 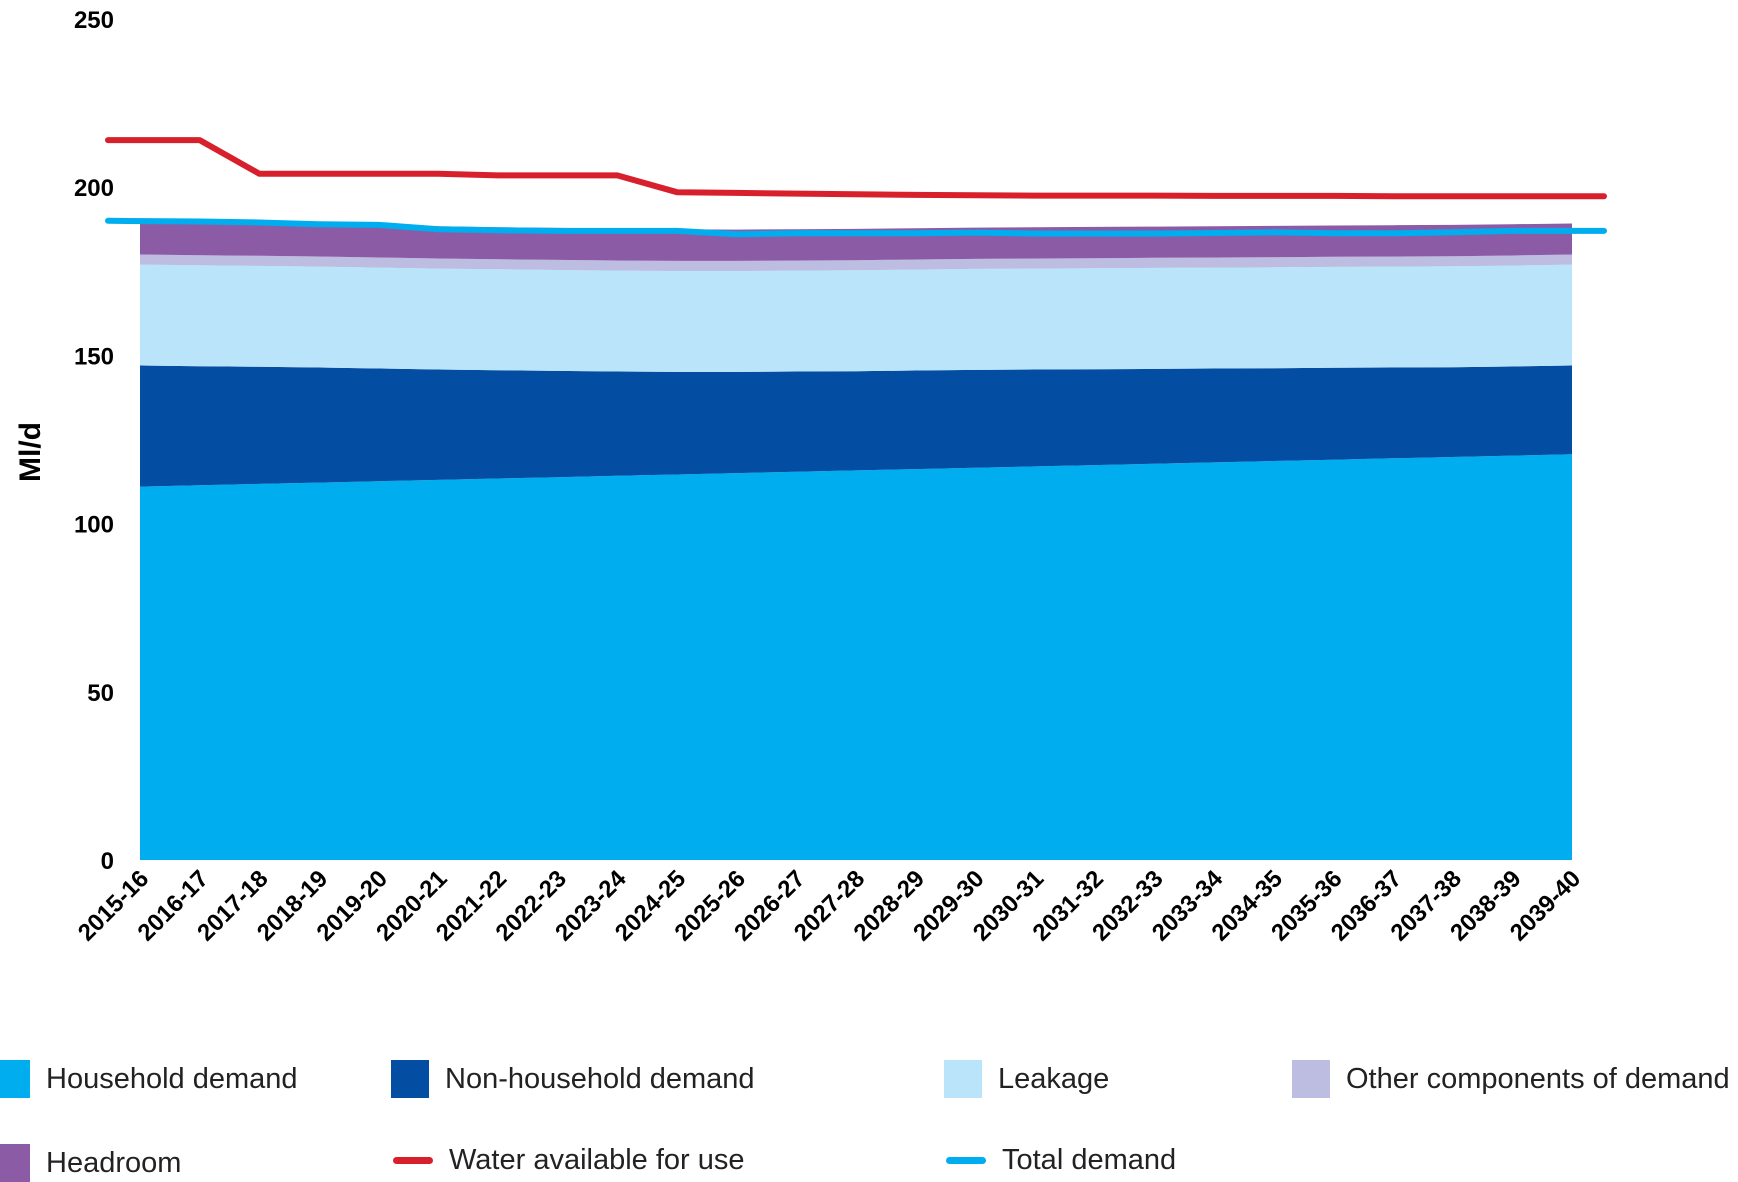 What do you see at coordinates (107, 861) in the screenshot?
I see `y-tick-label: 0` at bounding box center [107, 861].